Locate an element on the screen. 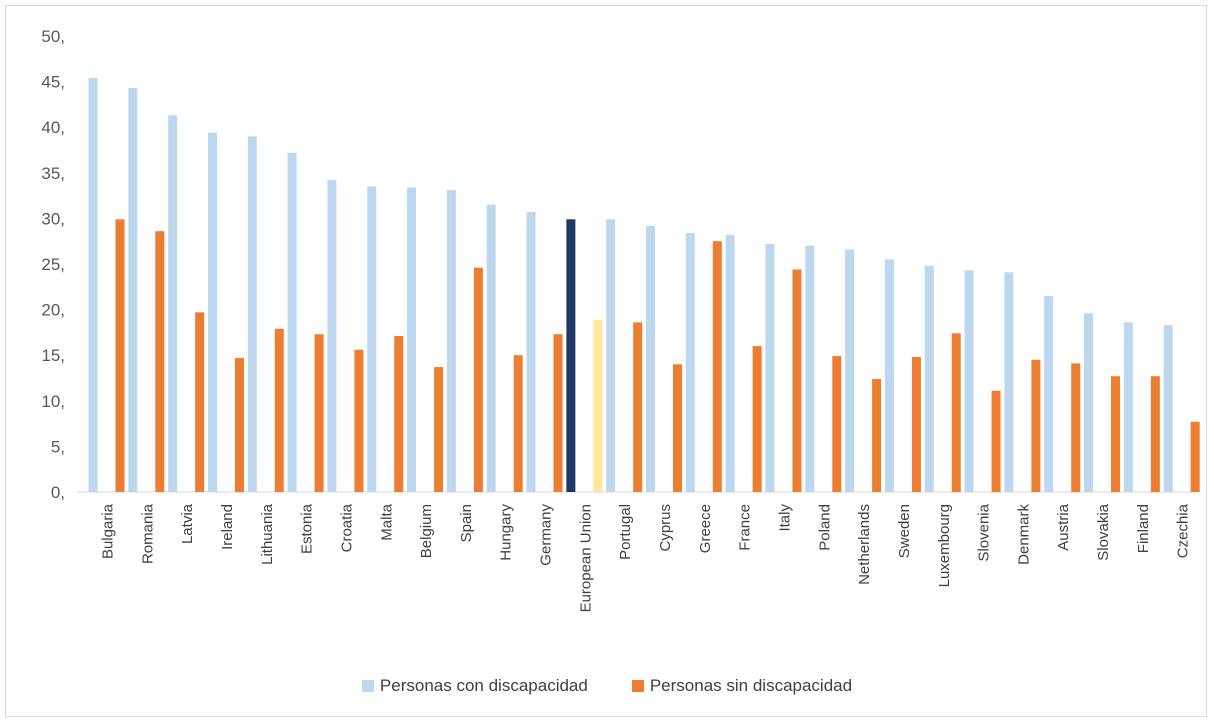 Image resolution: width=1214 pixels, height=722 pixels. x-tick-label: Poland is located at coordinates (824, 527).